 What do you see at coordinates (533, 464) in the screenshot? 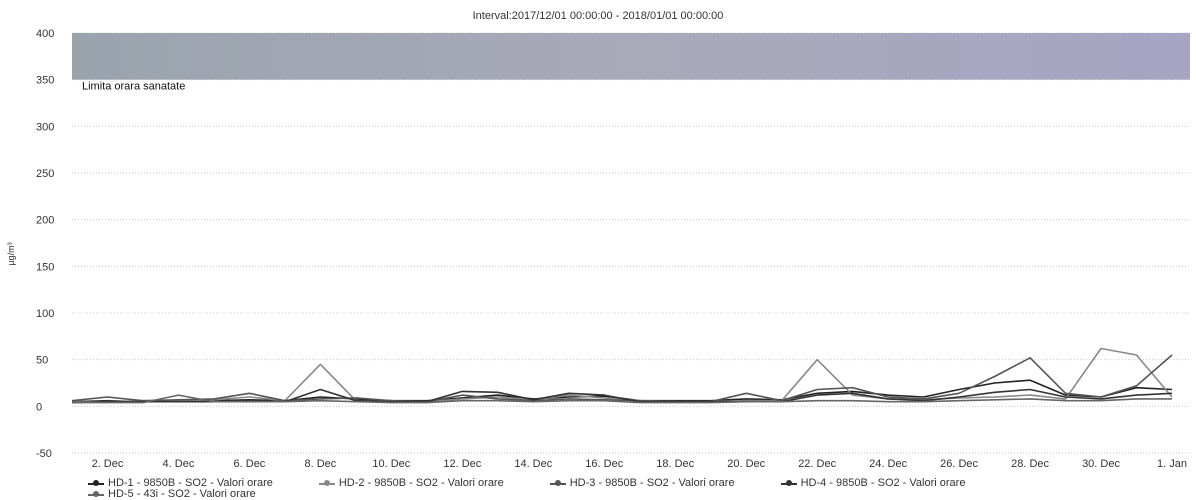
I see `x-tick-label: 14. Dec` at bounding box center [533, 464].